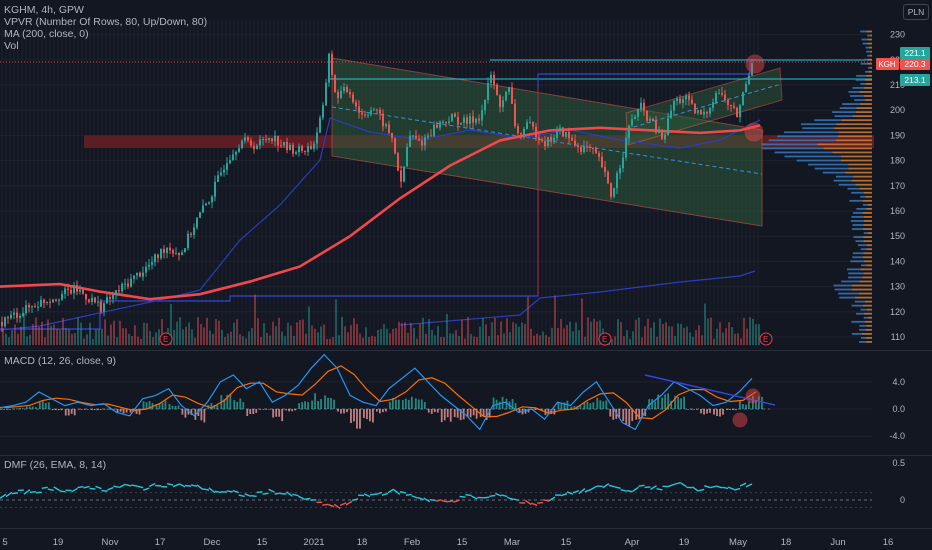 Image resolution: width=932 pixels, height=550 pixels. What do you see at coordinates (60, 361) in the screenshot?
I see `macd-title: MACD (12, 26, close, 9)` at bounding box center [60, 361].